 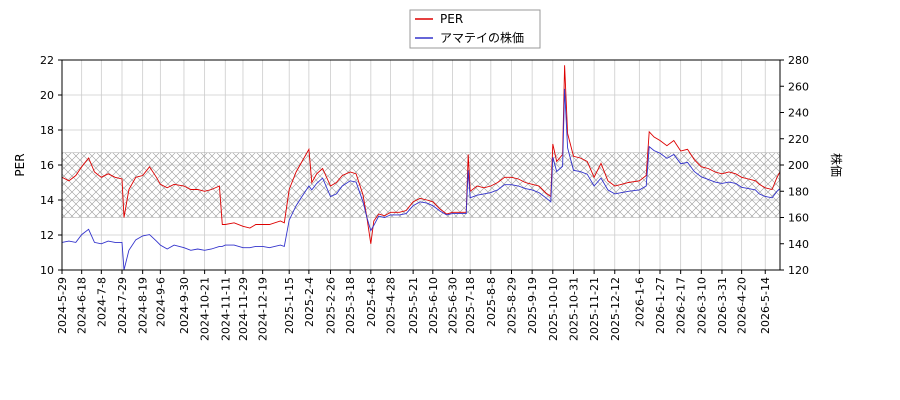 I want to click on x-tick-label-19: 2025-6-30, so click(x=452, y=305).